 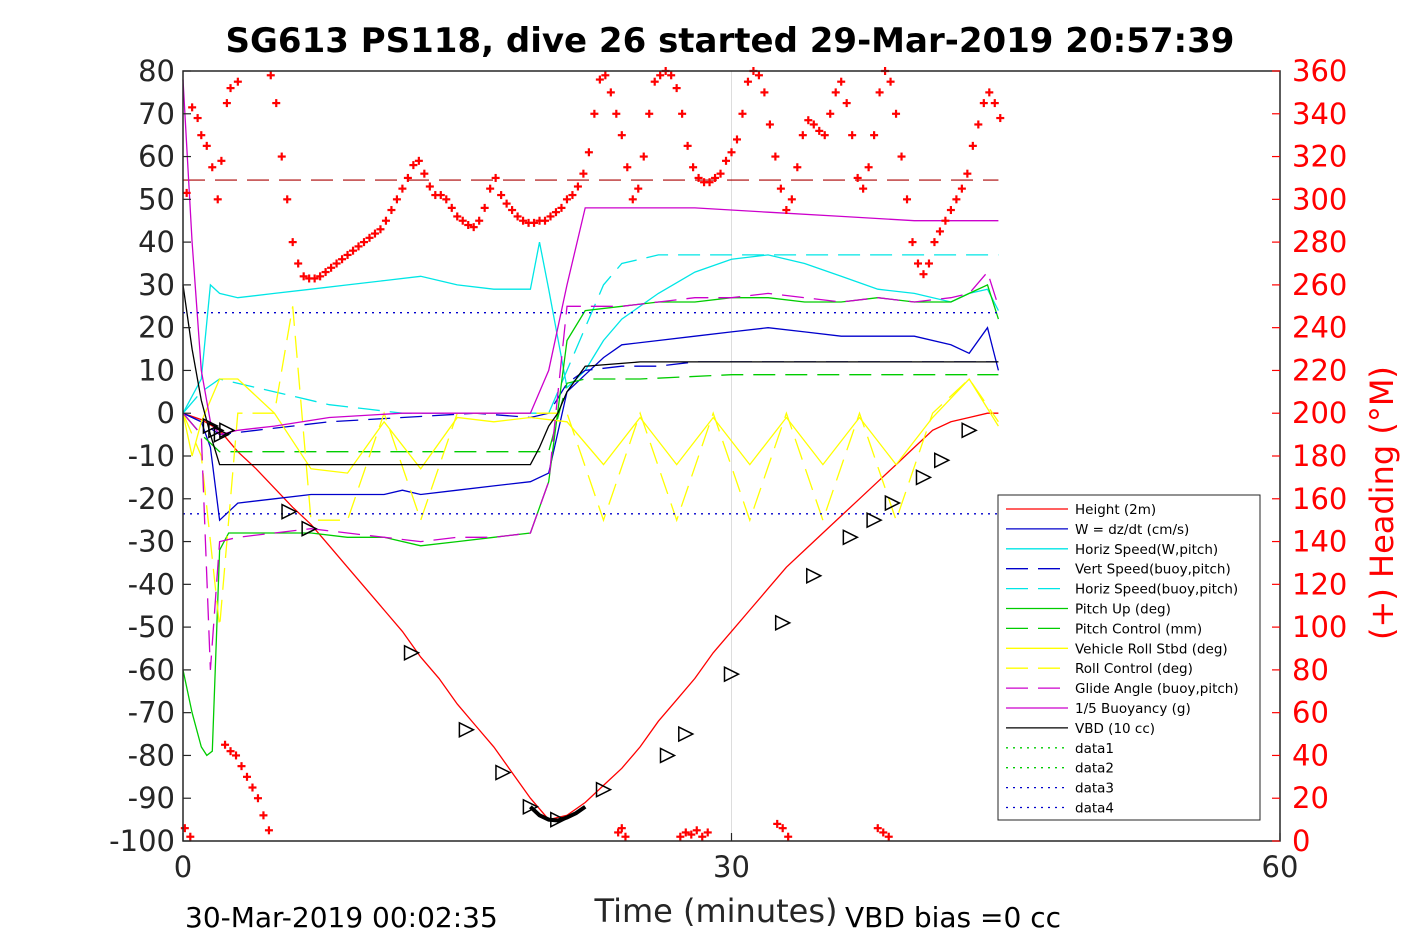 What do you see at coordinates (1138, 629) in the screenshot?
I see `legend-label: Pitch Control (mm)` at bounding box center [1138, 629].